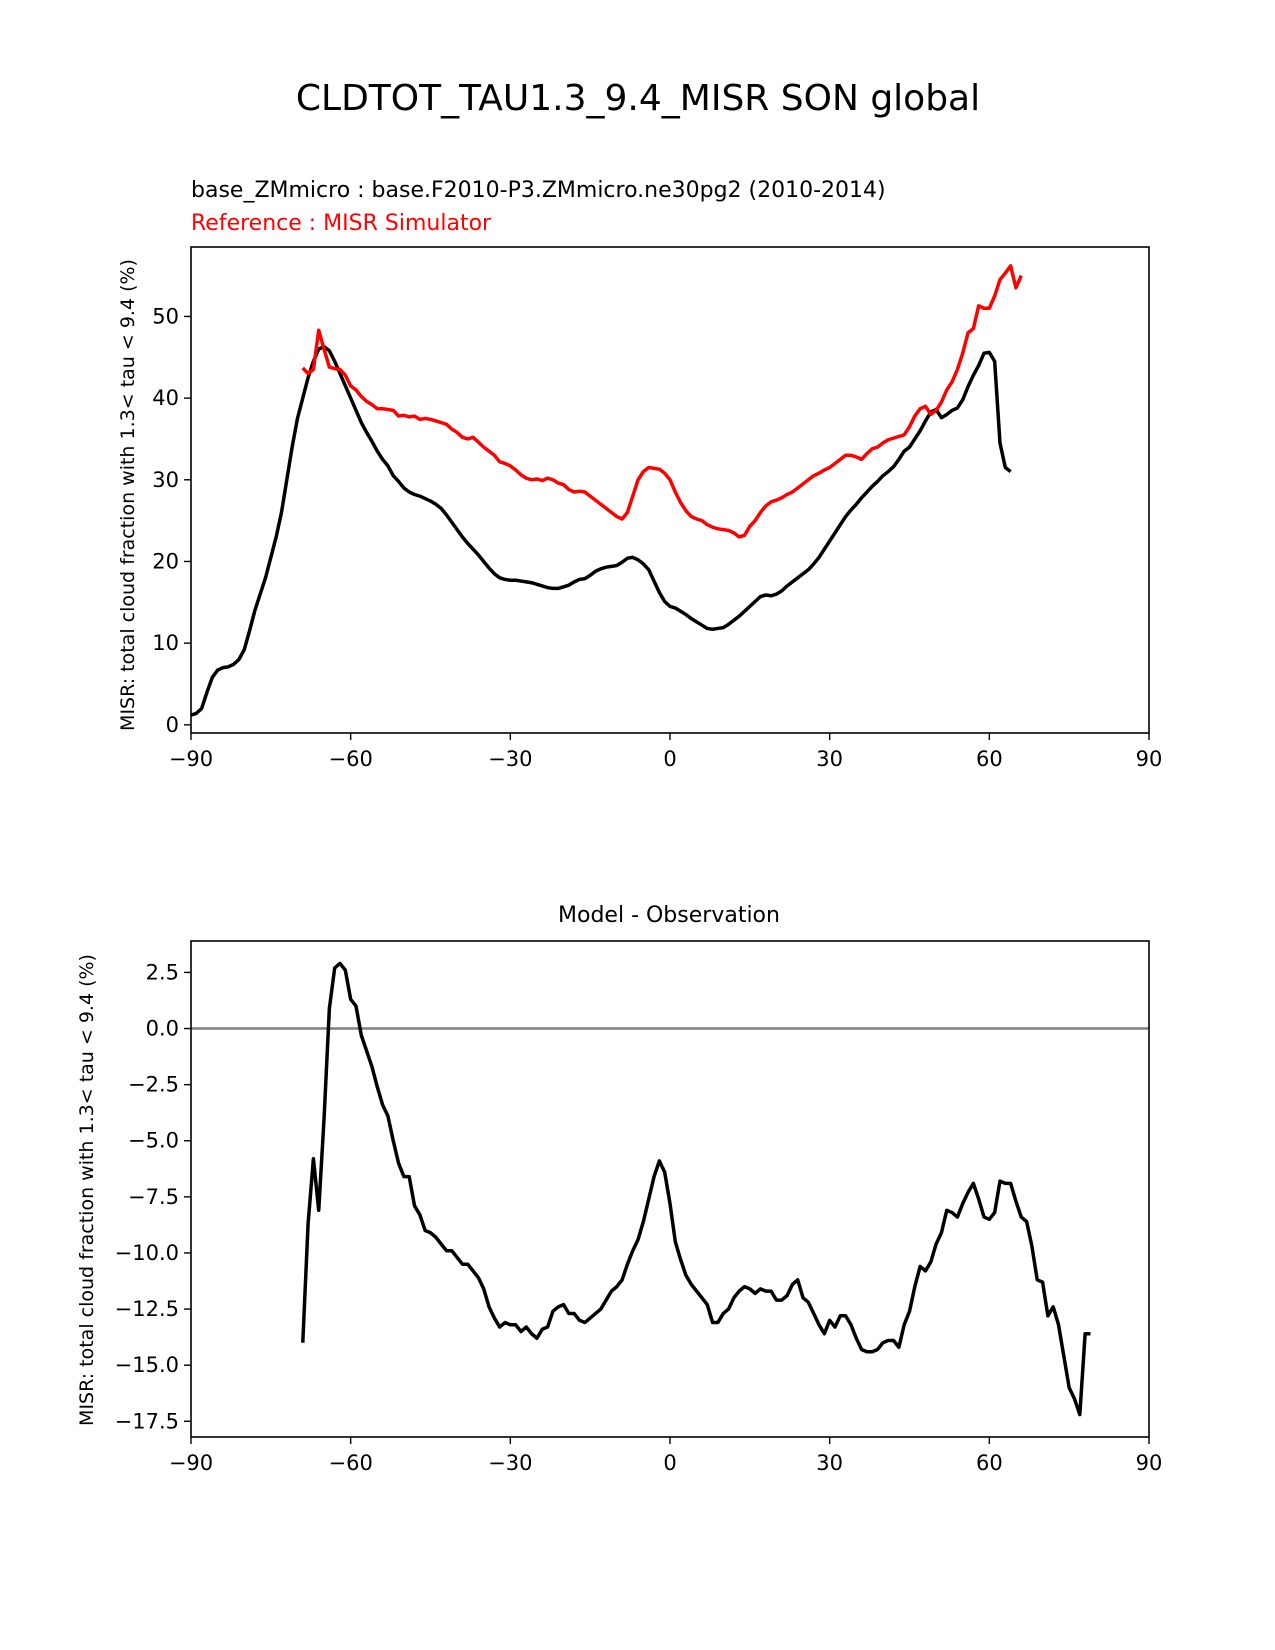 The width and height of the screenshot is (1275, 1650). I want to click on bottom-panel-xtick-label: −30, so click(510, 1463).